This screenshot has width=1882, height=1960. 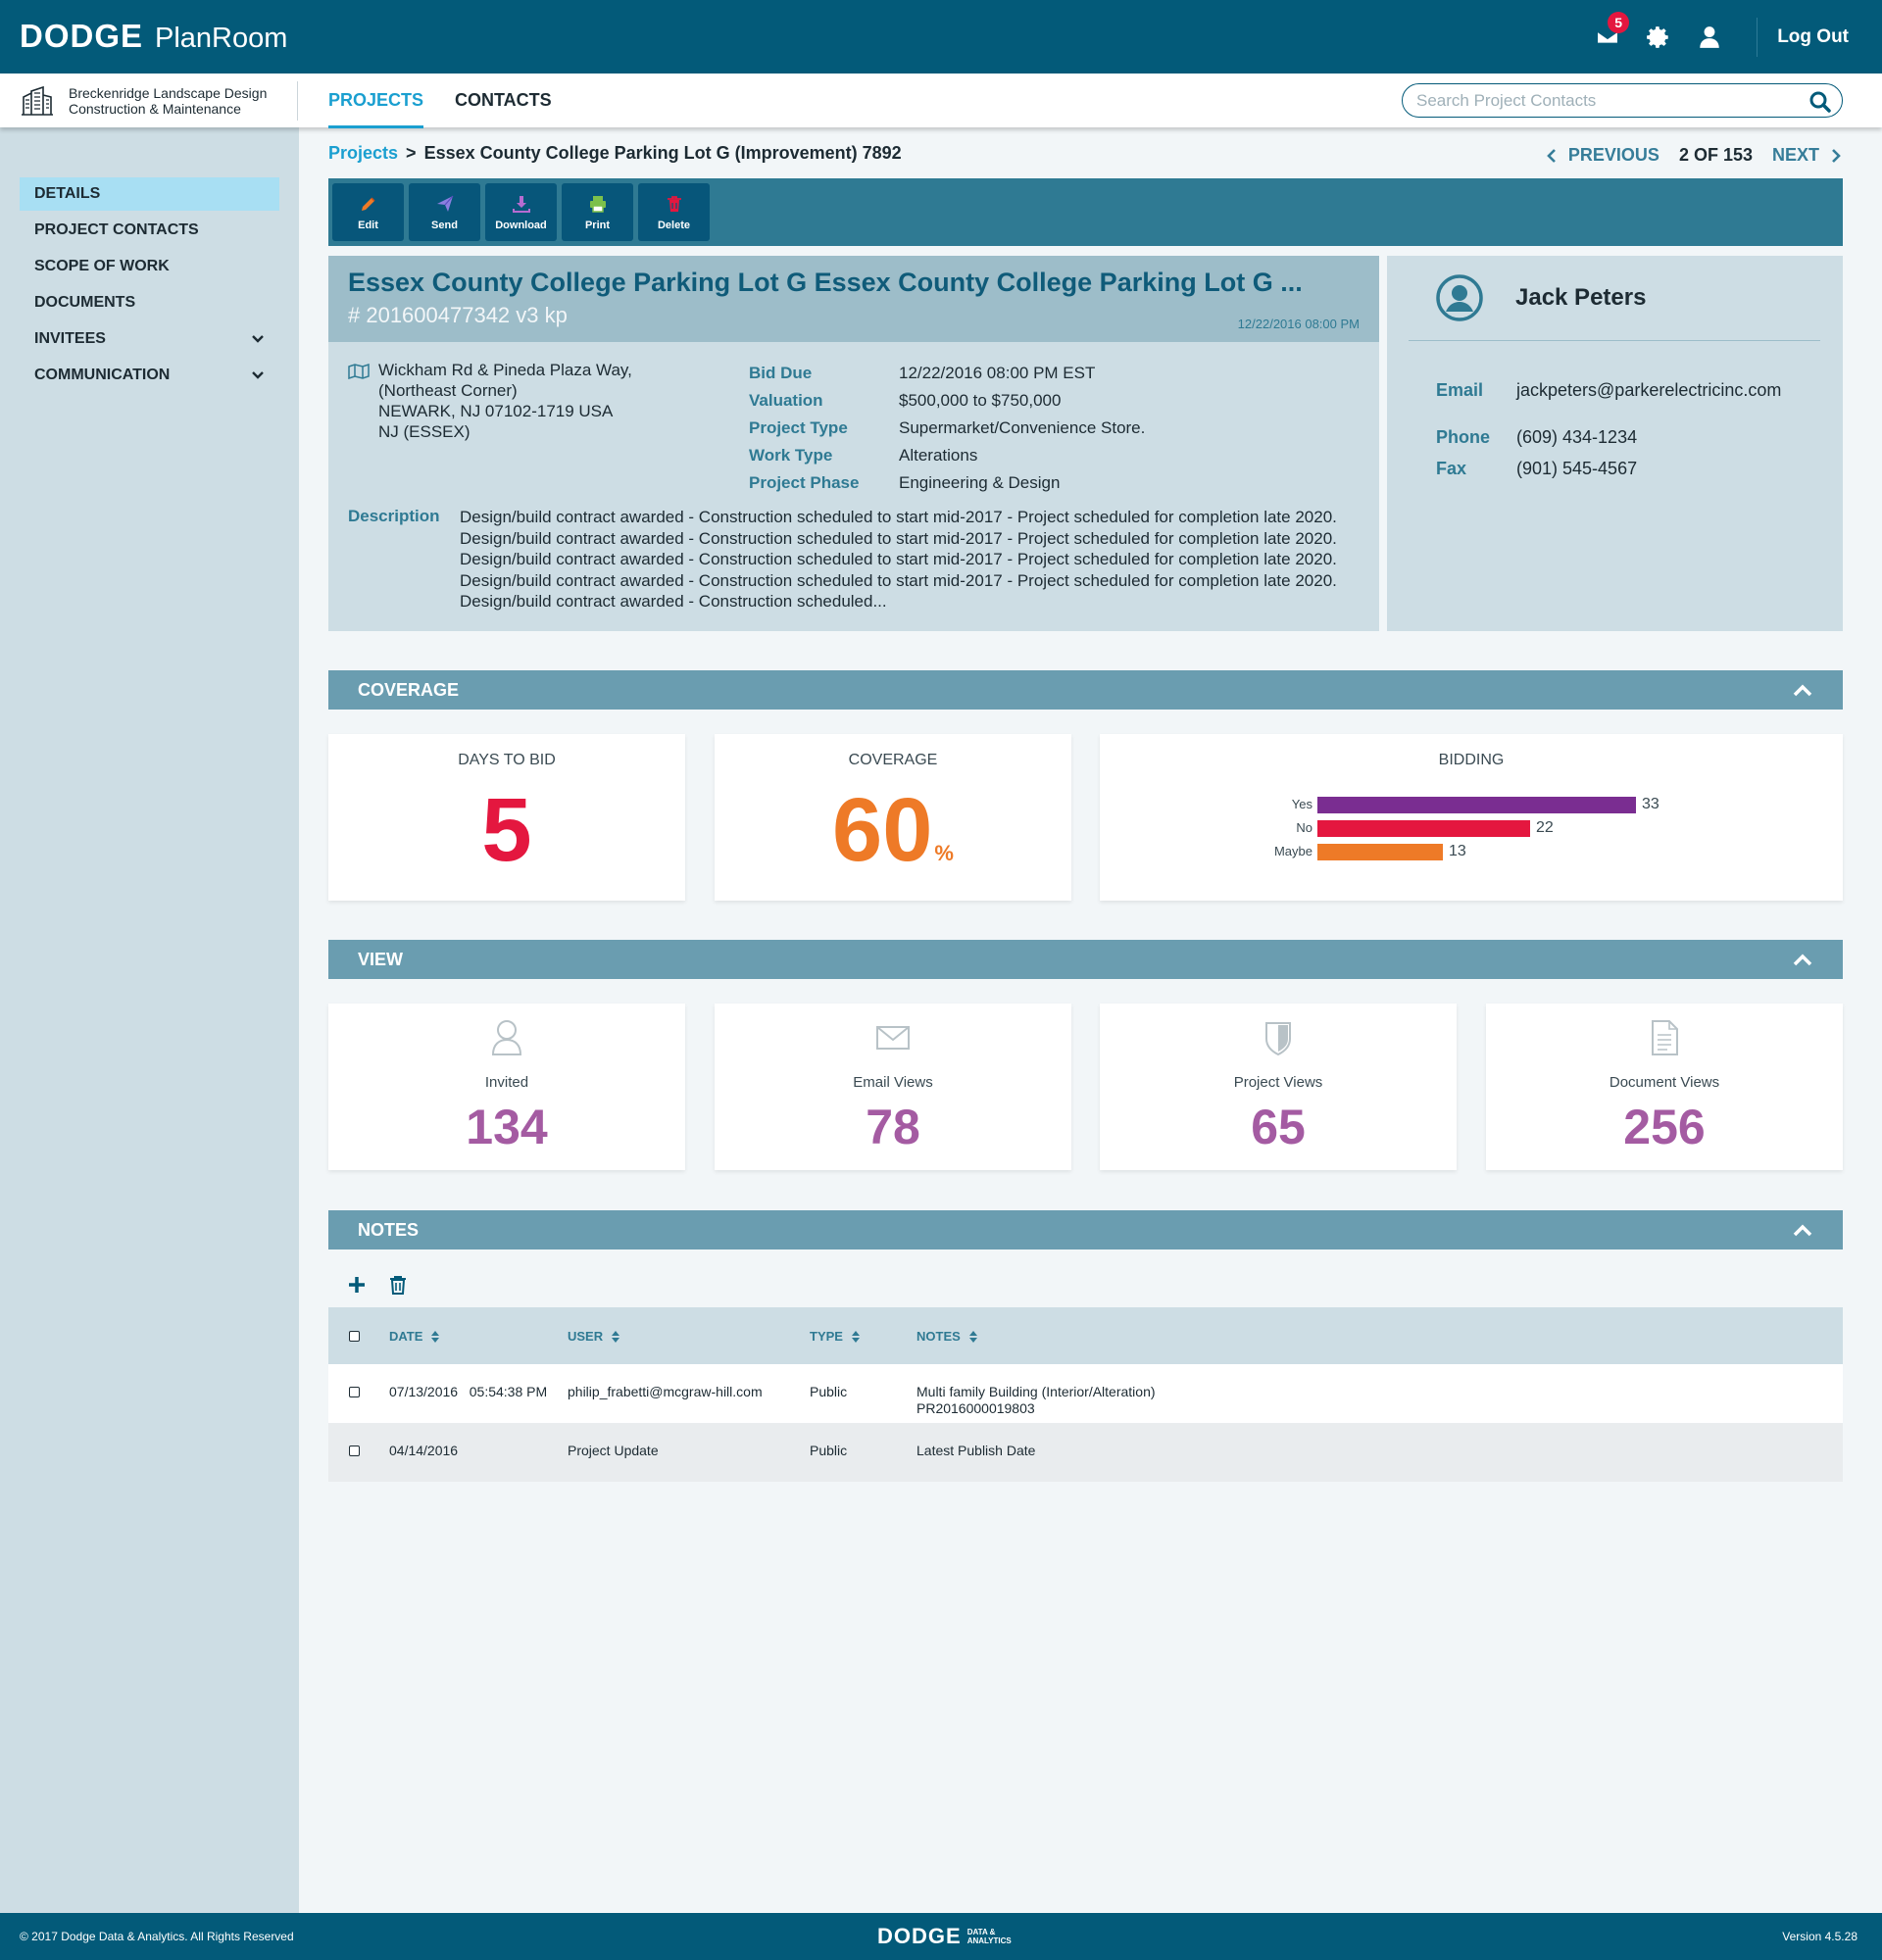 I want to click on next-button: NEXT, so click(x=1808, y=156).